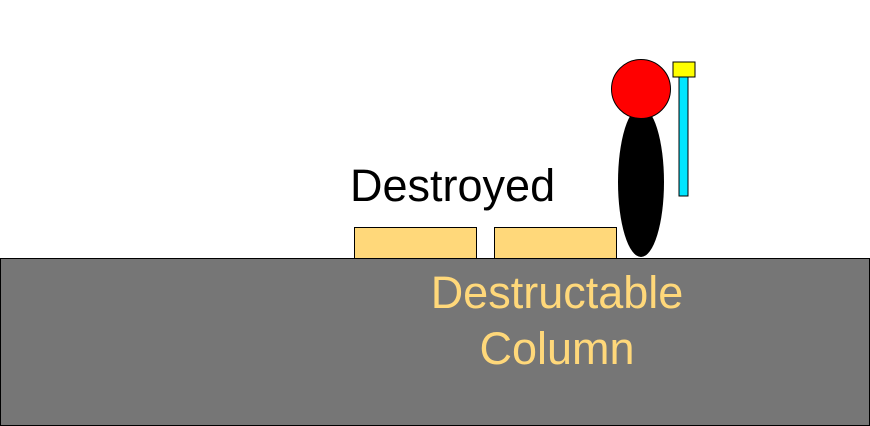  What do you see at coordinates (555, 243) in the screenshot?
I see `destroyed-column-block-right` at bounding box center [555, 243].